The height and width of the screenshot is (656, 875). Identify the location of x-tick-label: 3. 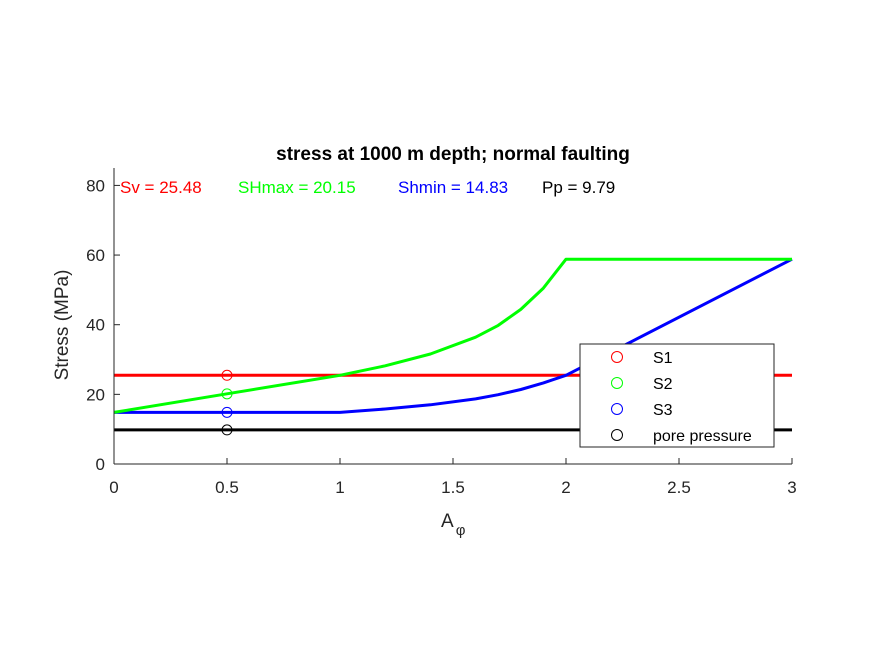
(791, 487).